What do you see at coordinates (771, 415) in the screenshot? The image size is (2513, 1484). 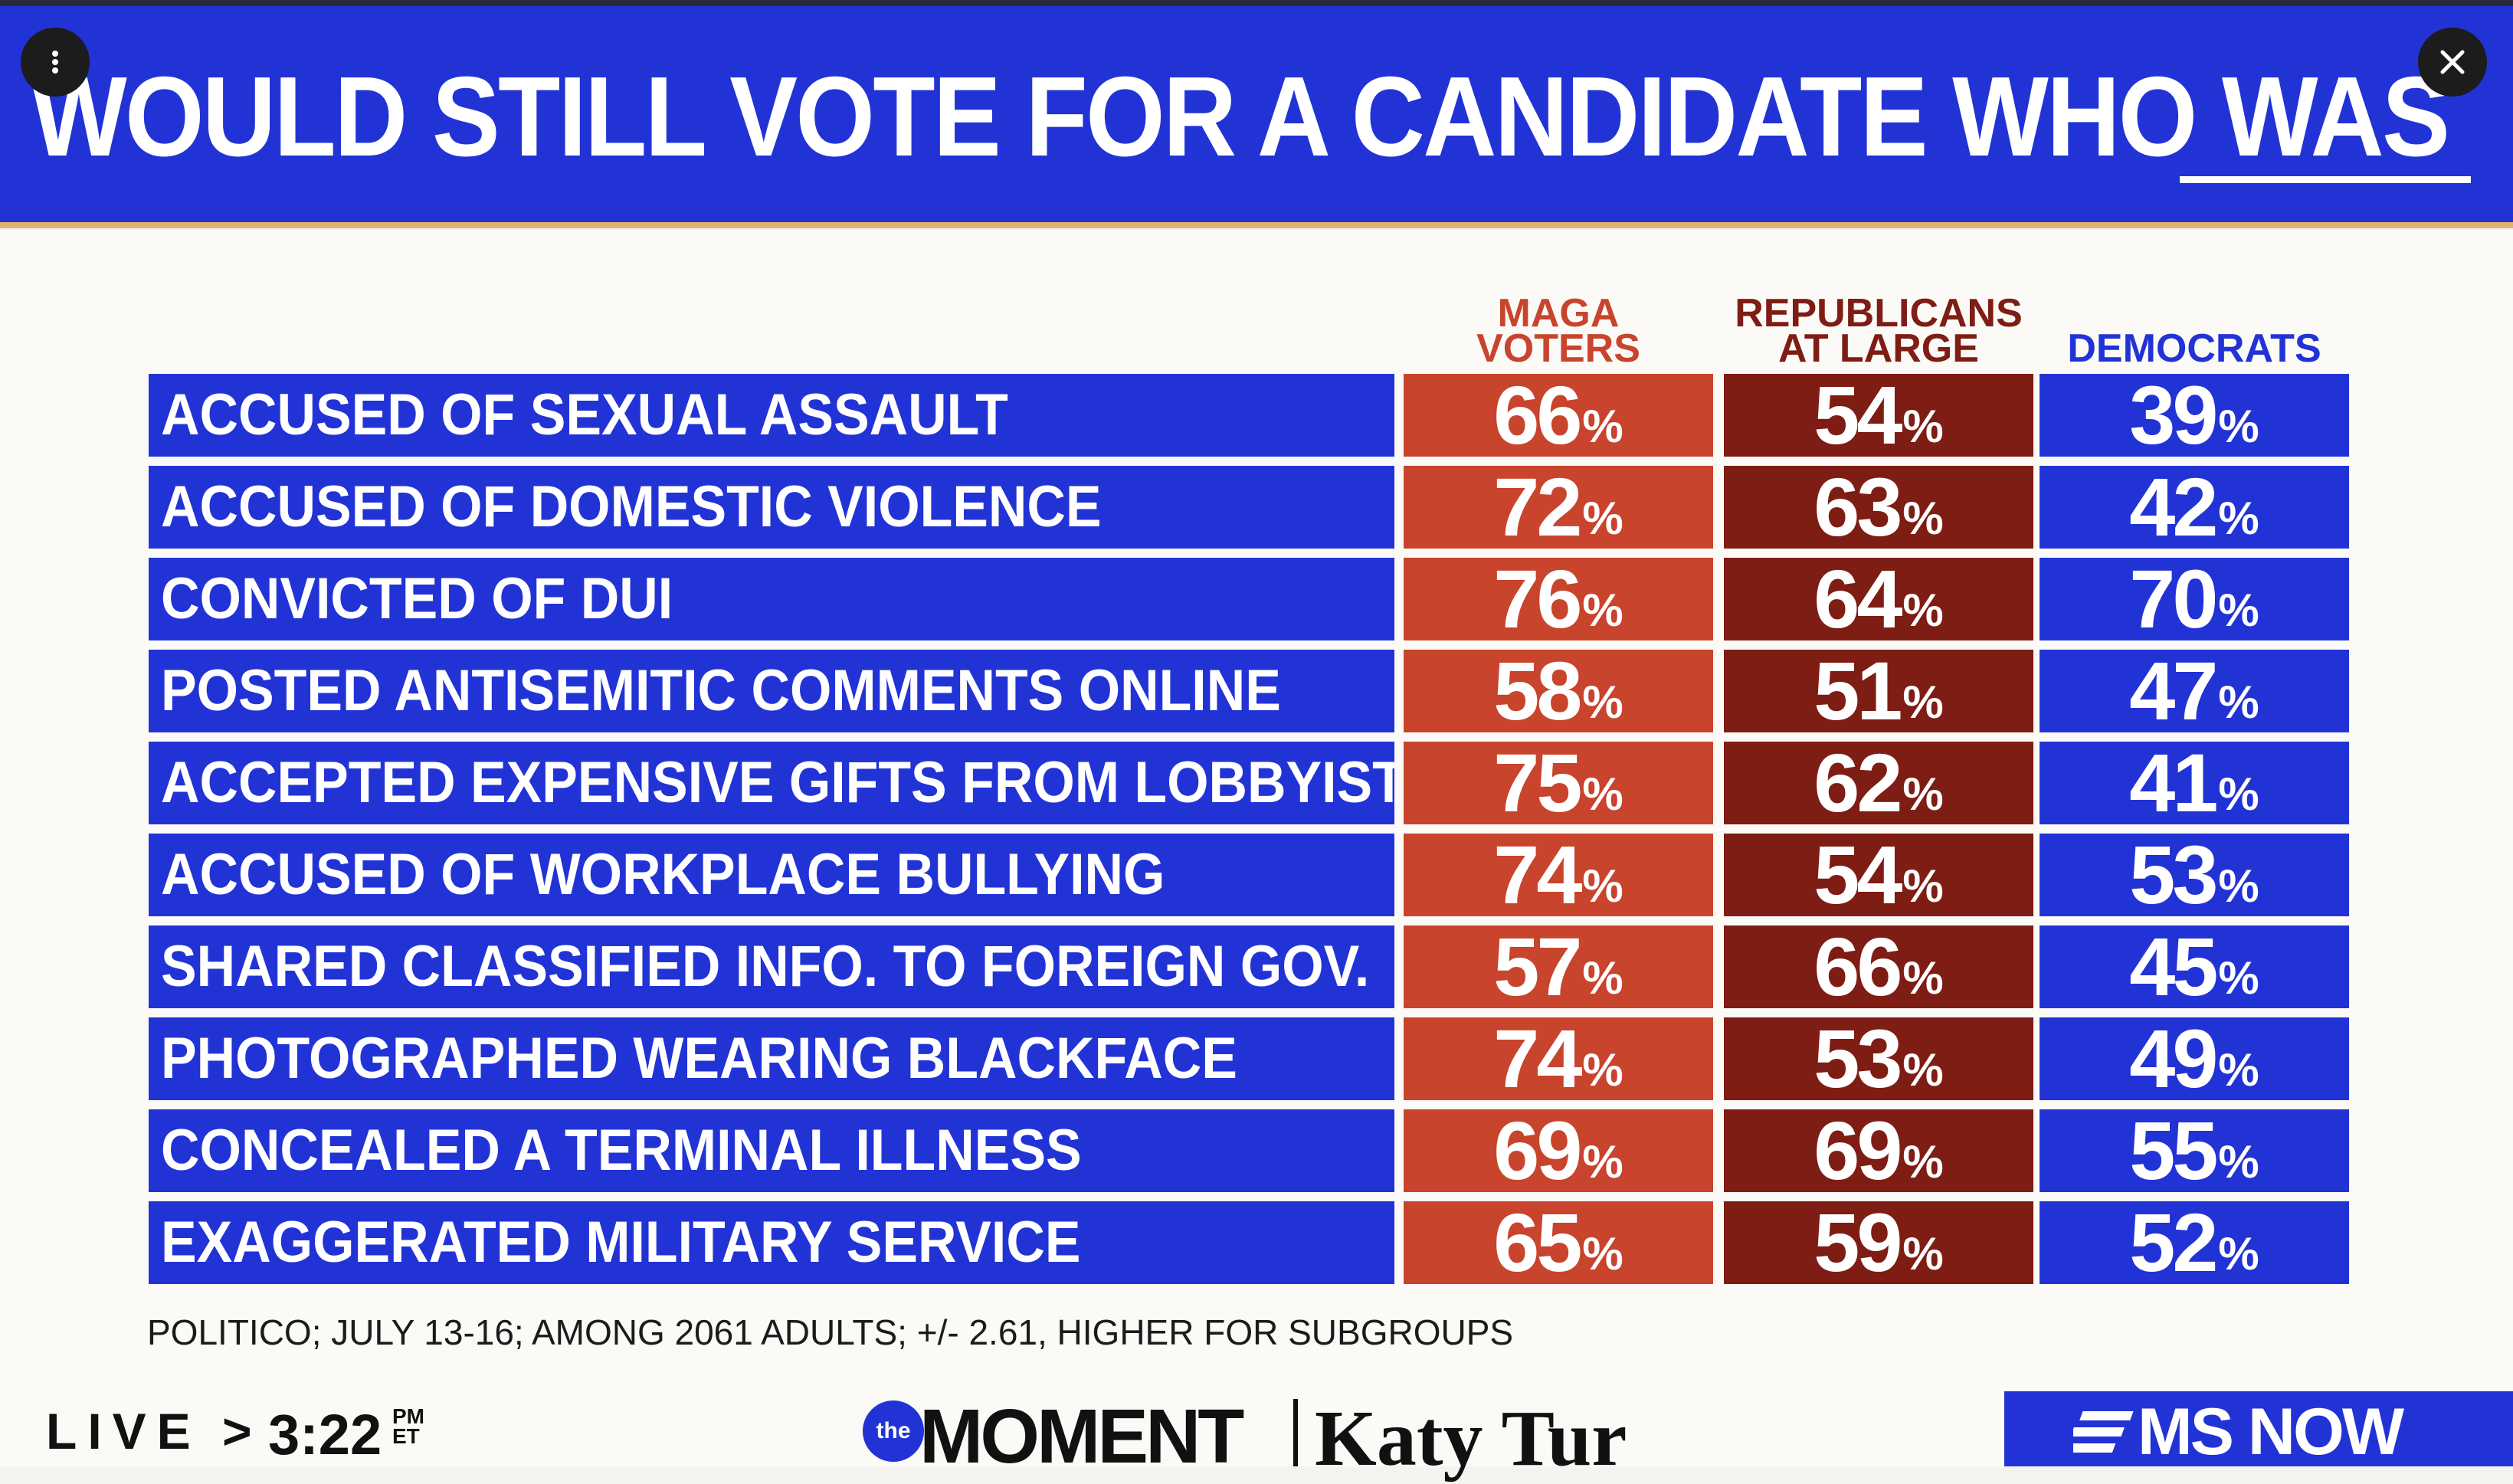 I see `row-label: ACCUSED OF SEXUAL ASSAULT` at bounding box center [771, 415].